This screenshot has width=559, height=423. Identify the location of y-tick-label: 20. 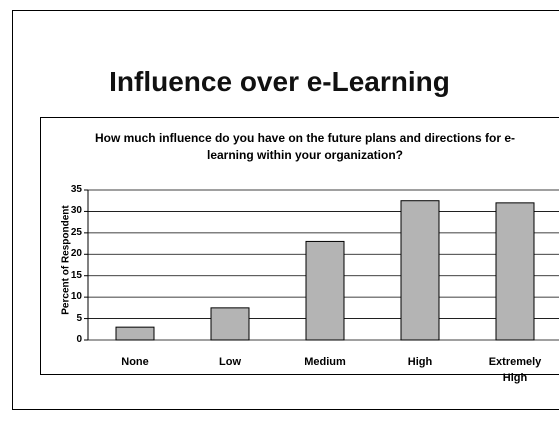
(76, 254).